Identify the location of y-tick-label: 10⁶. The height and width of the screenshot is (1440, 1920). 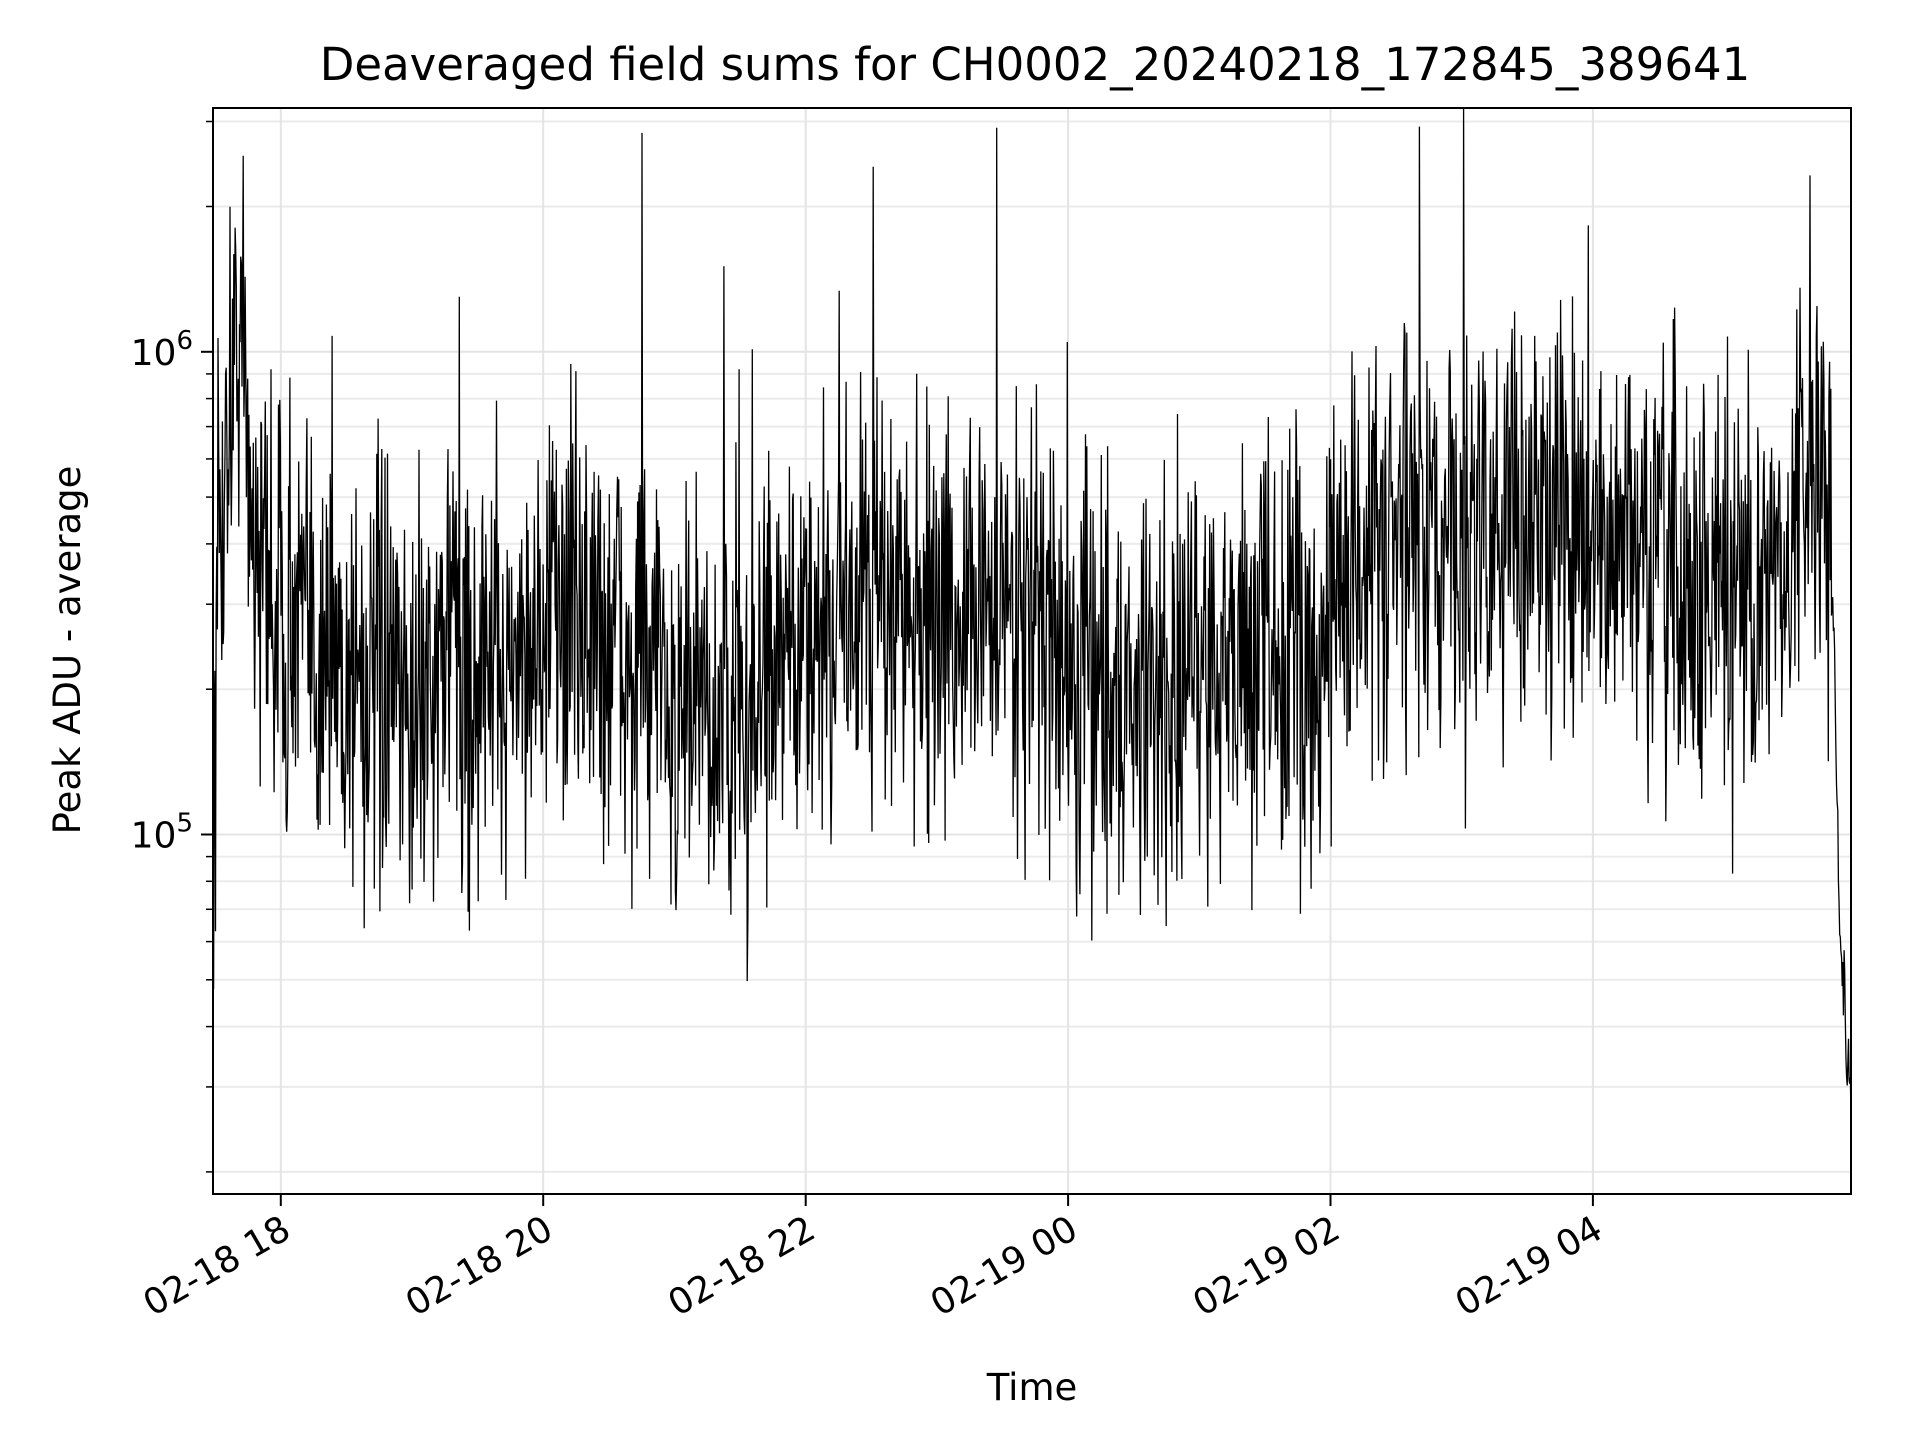
(162, 350).